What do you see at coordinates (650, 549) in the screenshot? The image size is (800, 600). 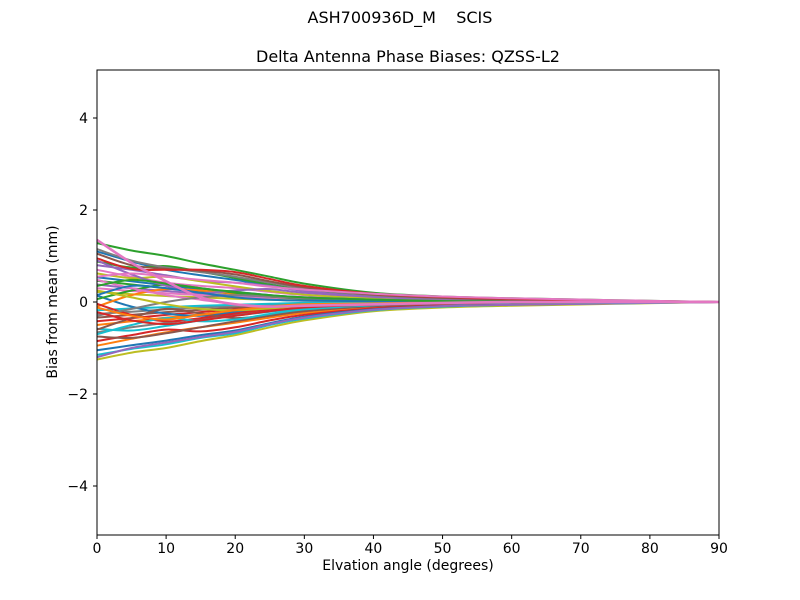 I see `x-tick-label: 80` at bounding box center [650, 549].